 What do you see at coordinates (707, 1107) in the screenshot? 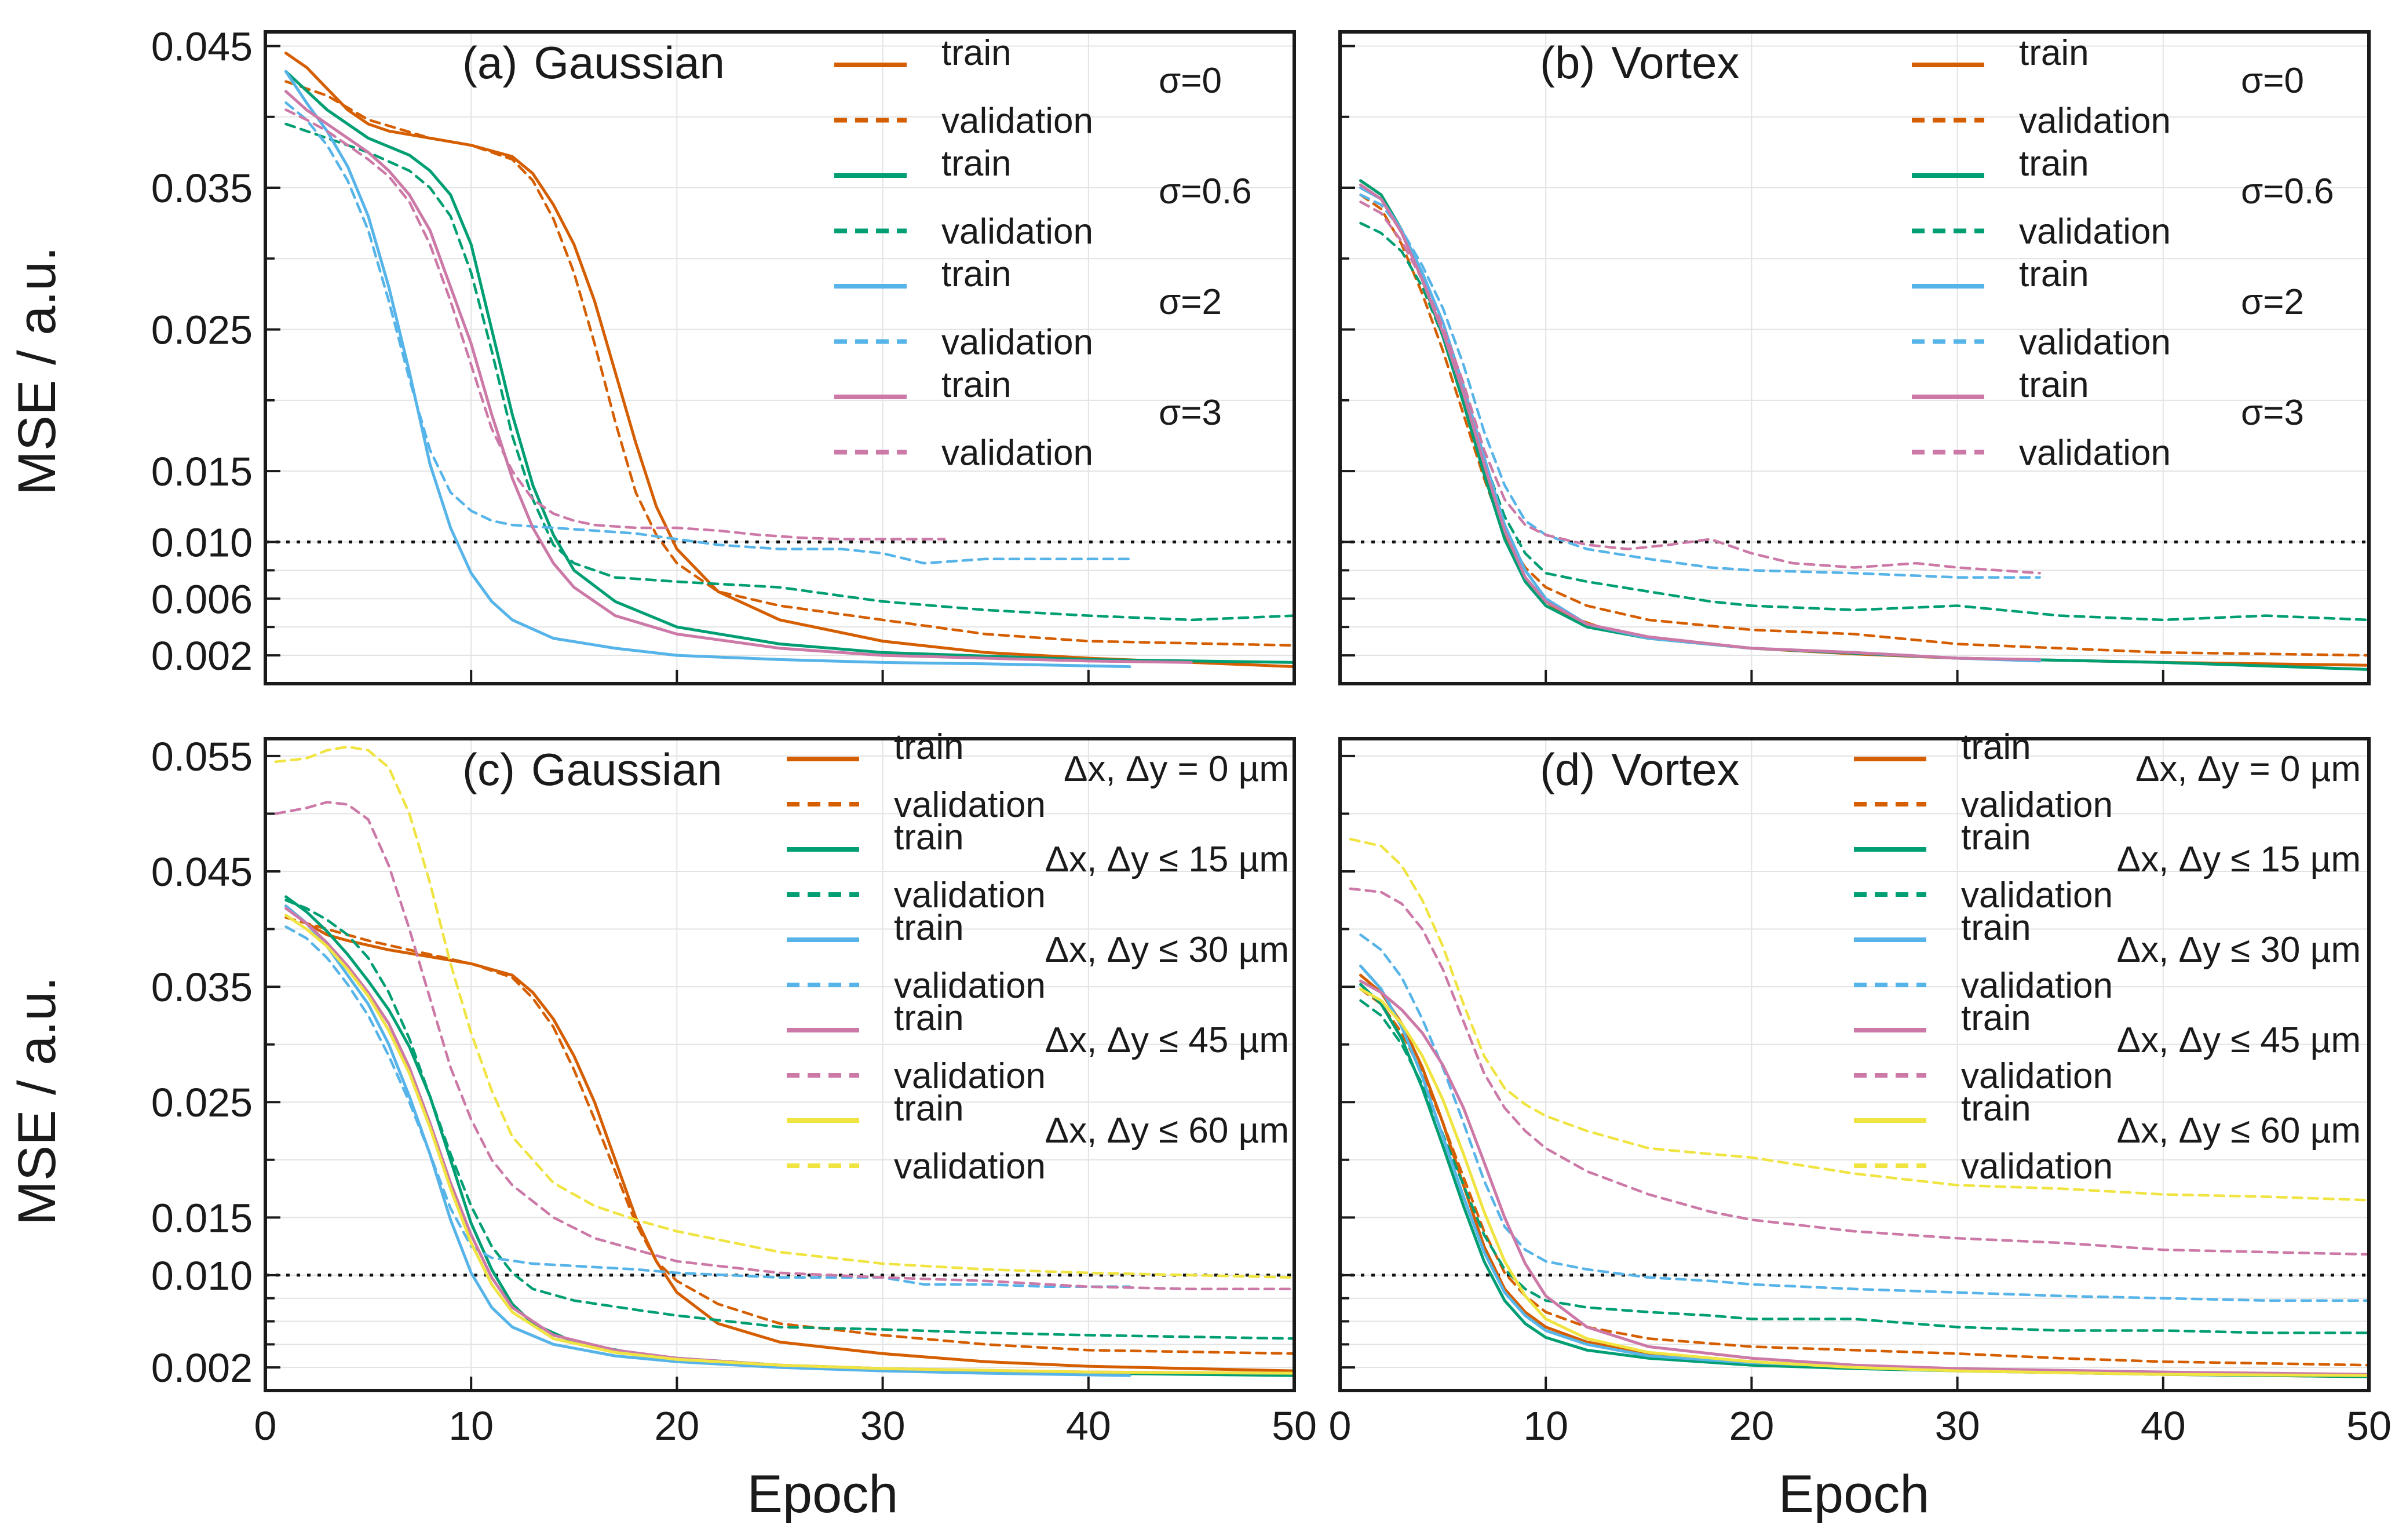
I see `series-line-30-m-validation` at bounding box center [707, 1107].